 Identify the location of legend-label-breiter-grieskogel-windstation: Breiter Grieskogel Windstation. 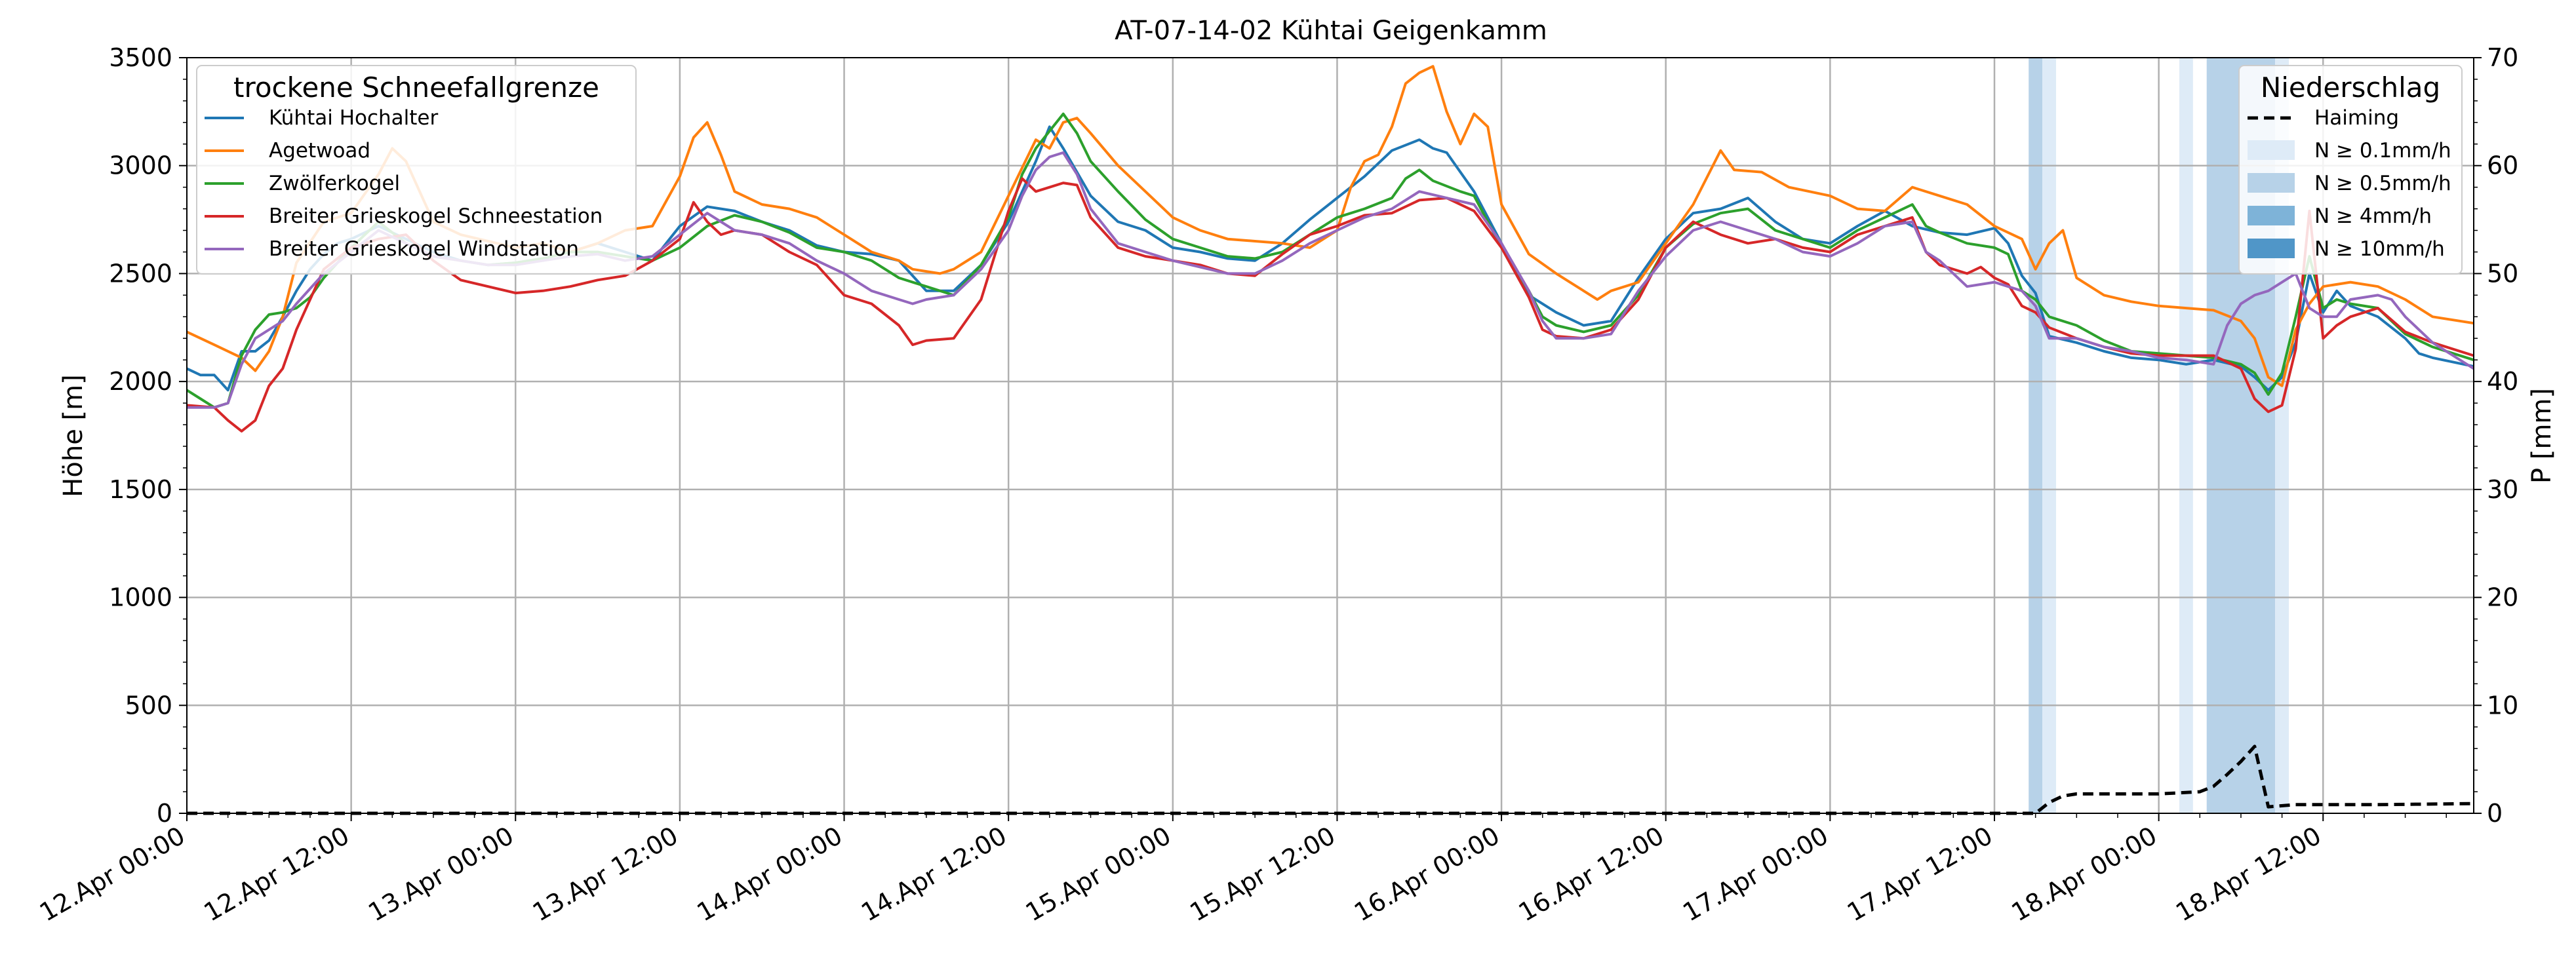
(424, 249).